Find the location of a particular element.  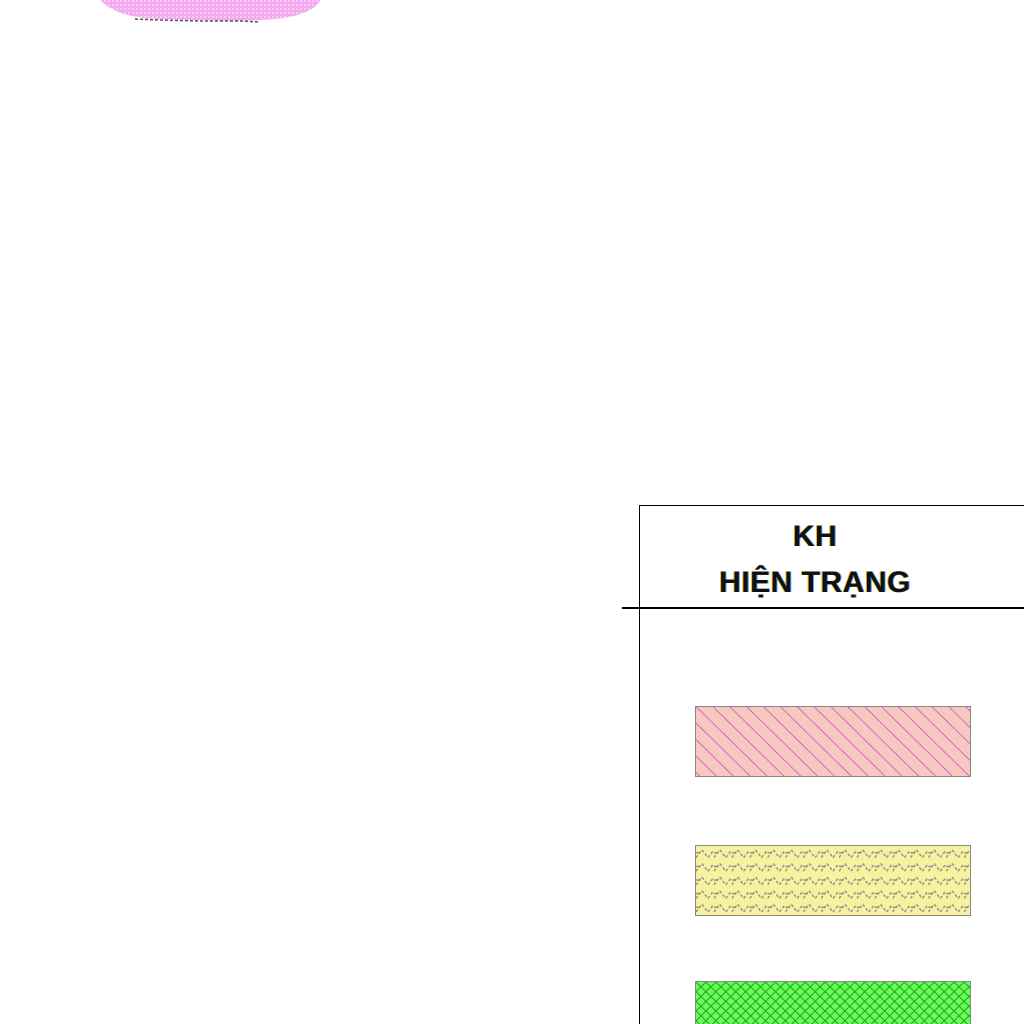

legend-swatch-mixed-use is located at coordinates (833, 880).